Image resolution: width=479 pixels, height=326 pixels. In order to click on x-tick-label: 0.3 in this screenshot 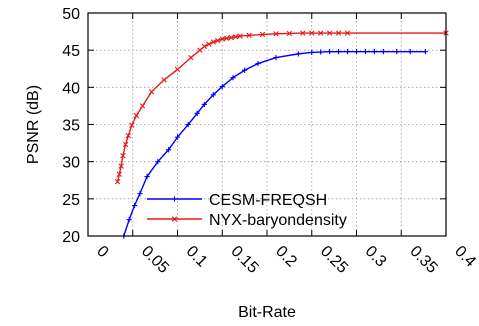, I will do `click(376, 257)`.